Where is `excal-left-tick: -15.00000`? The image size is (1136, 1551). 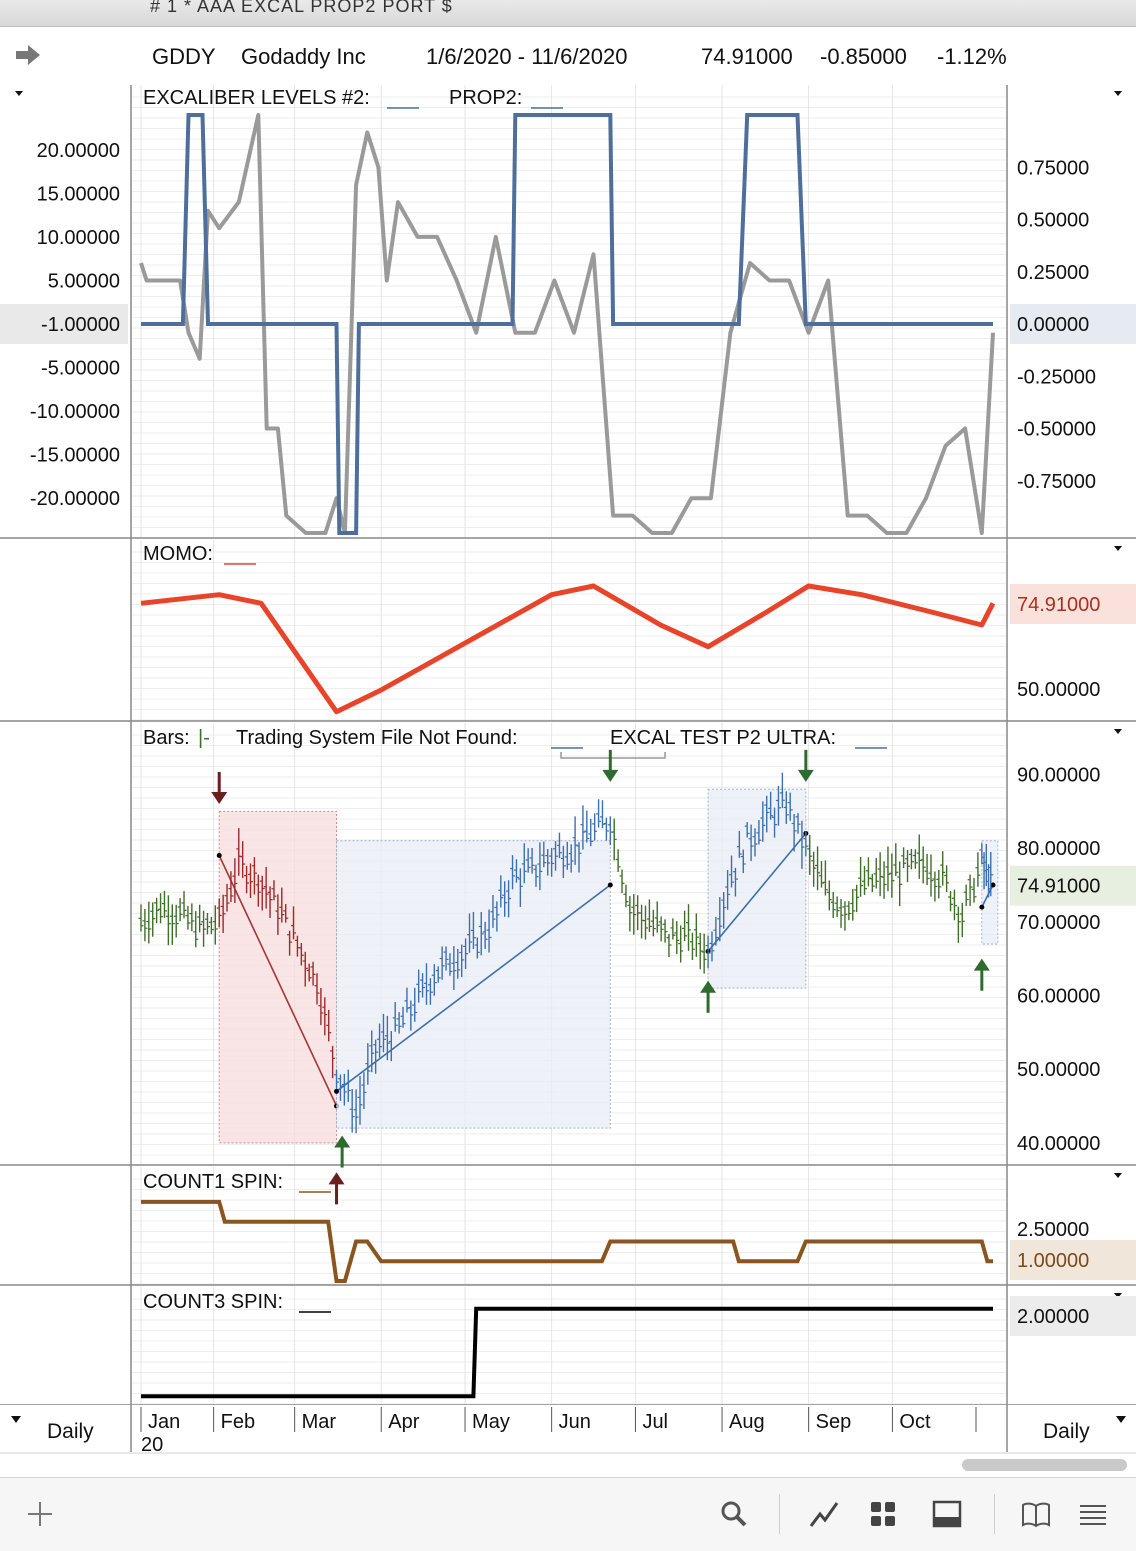 excal-left-tick: -15.00000 is located at coordinates (75, 456).